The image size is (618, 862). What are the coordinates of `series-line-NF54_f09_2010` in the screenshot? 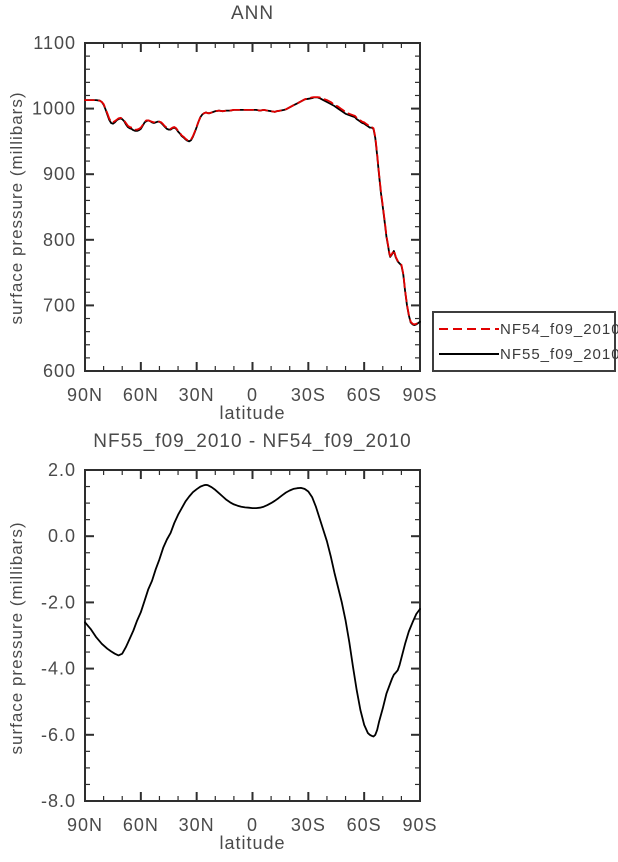 It's located at (252, 211).